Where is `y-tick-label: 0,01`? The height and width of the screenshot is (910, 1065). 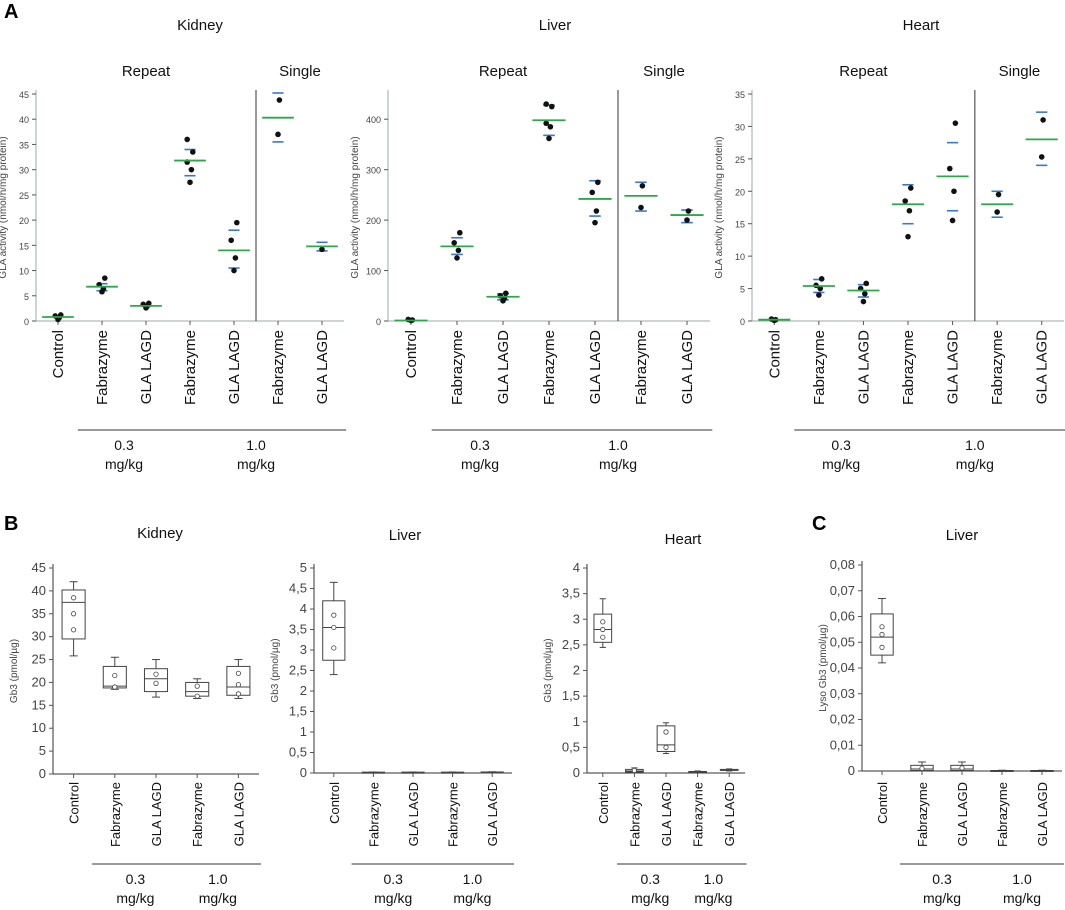
y-tick-label: 0,01 is located at coordinates (842, 744).